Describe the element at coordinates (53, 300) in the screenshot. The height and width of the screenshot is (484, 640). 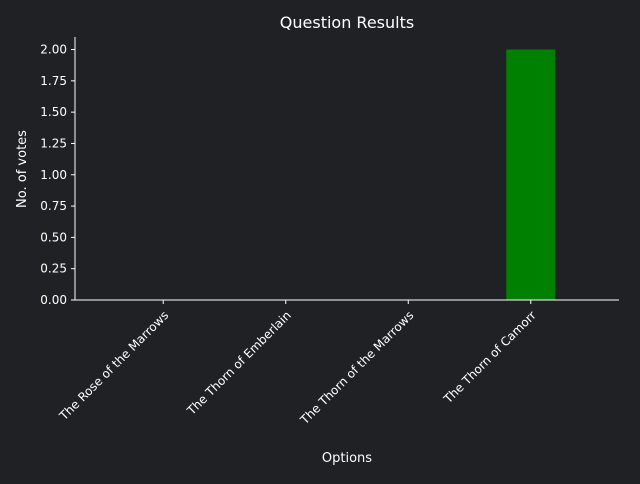
I see `y-tick-label: 0.00` at that location.